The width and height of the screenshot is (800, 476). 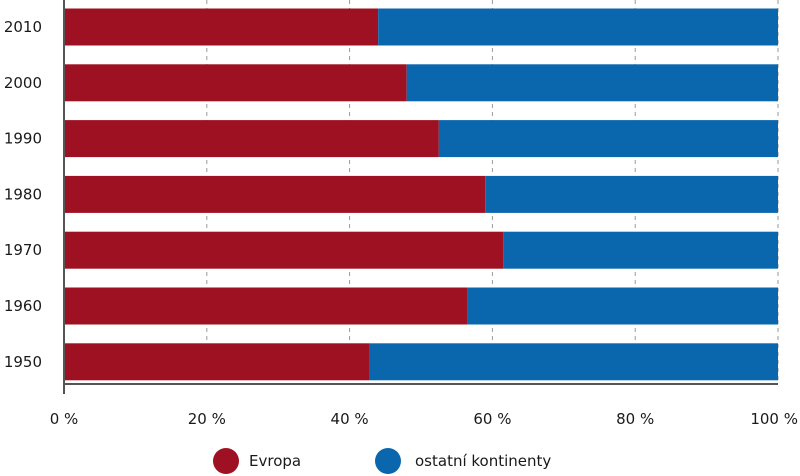 I want to click on bar-evropa-2000, so click(x=235, y=83).